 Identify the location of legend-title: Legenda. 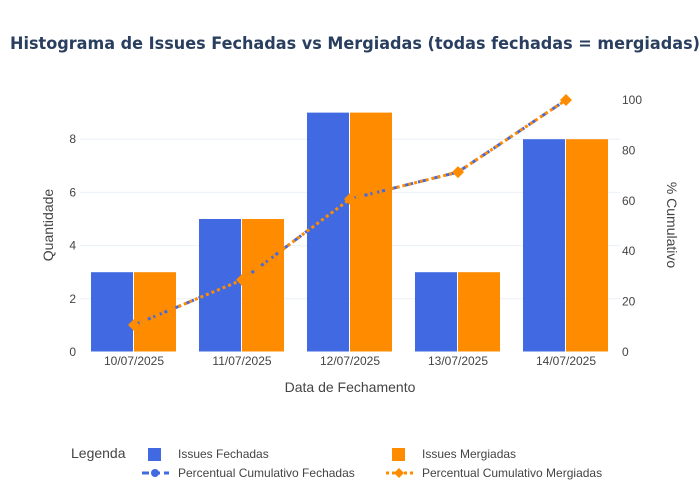
(98, 453).